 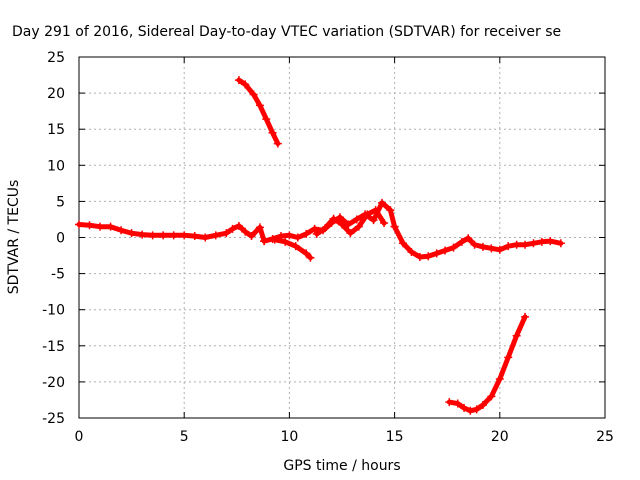 I want to click on x-tick-label: 5, so click(x=184, y=437).